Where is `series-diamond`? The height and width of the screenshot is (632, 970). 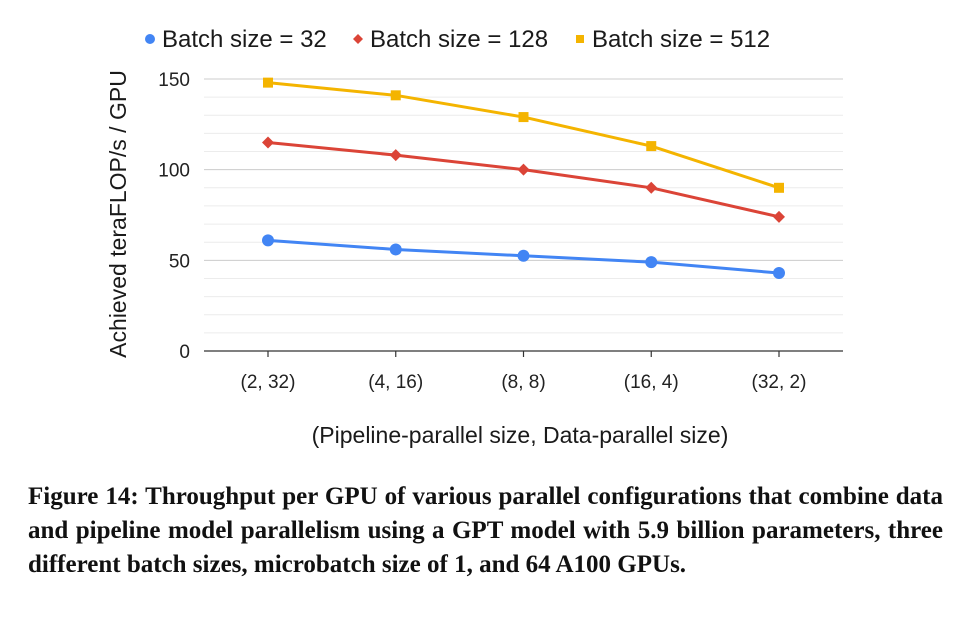 series-diamond is located at coordinates (523, 179).